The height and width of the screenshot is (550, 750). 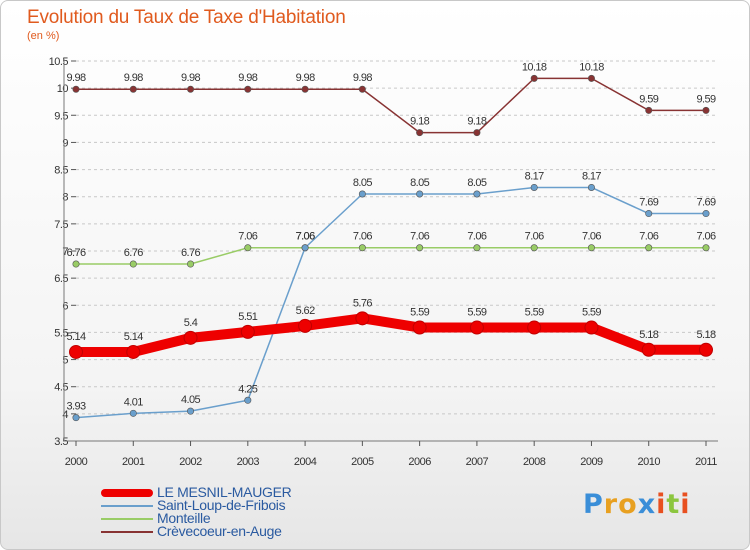 I want to click on data-label: 9.59, so click(x=705, y=99).